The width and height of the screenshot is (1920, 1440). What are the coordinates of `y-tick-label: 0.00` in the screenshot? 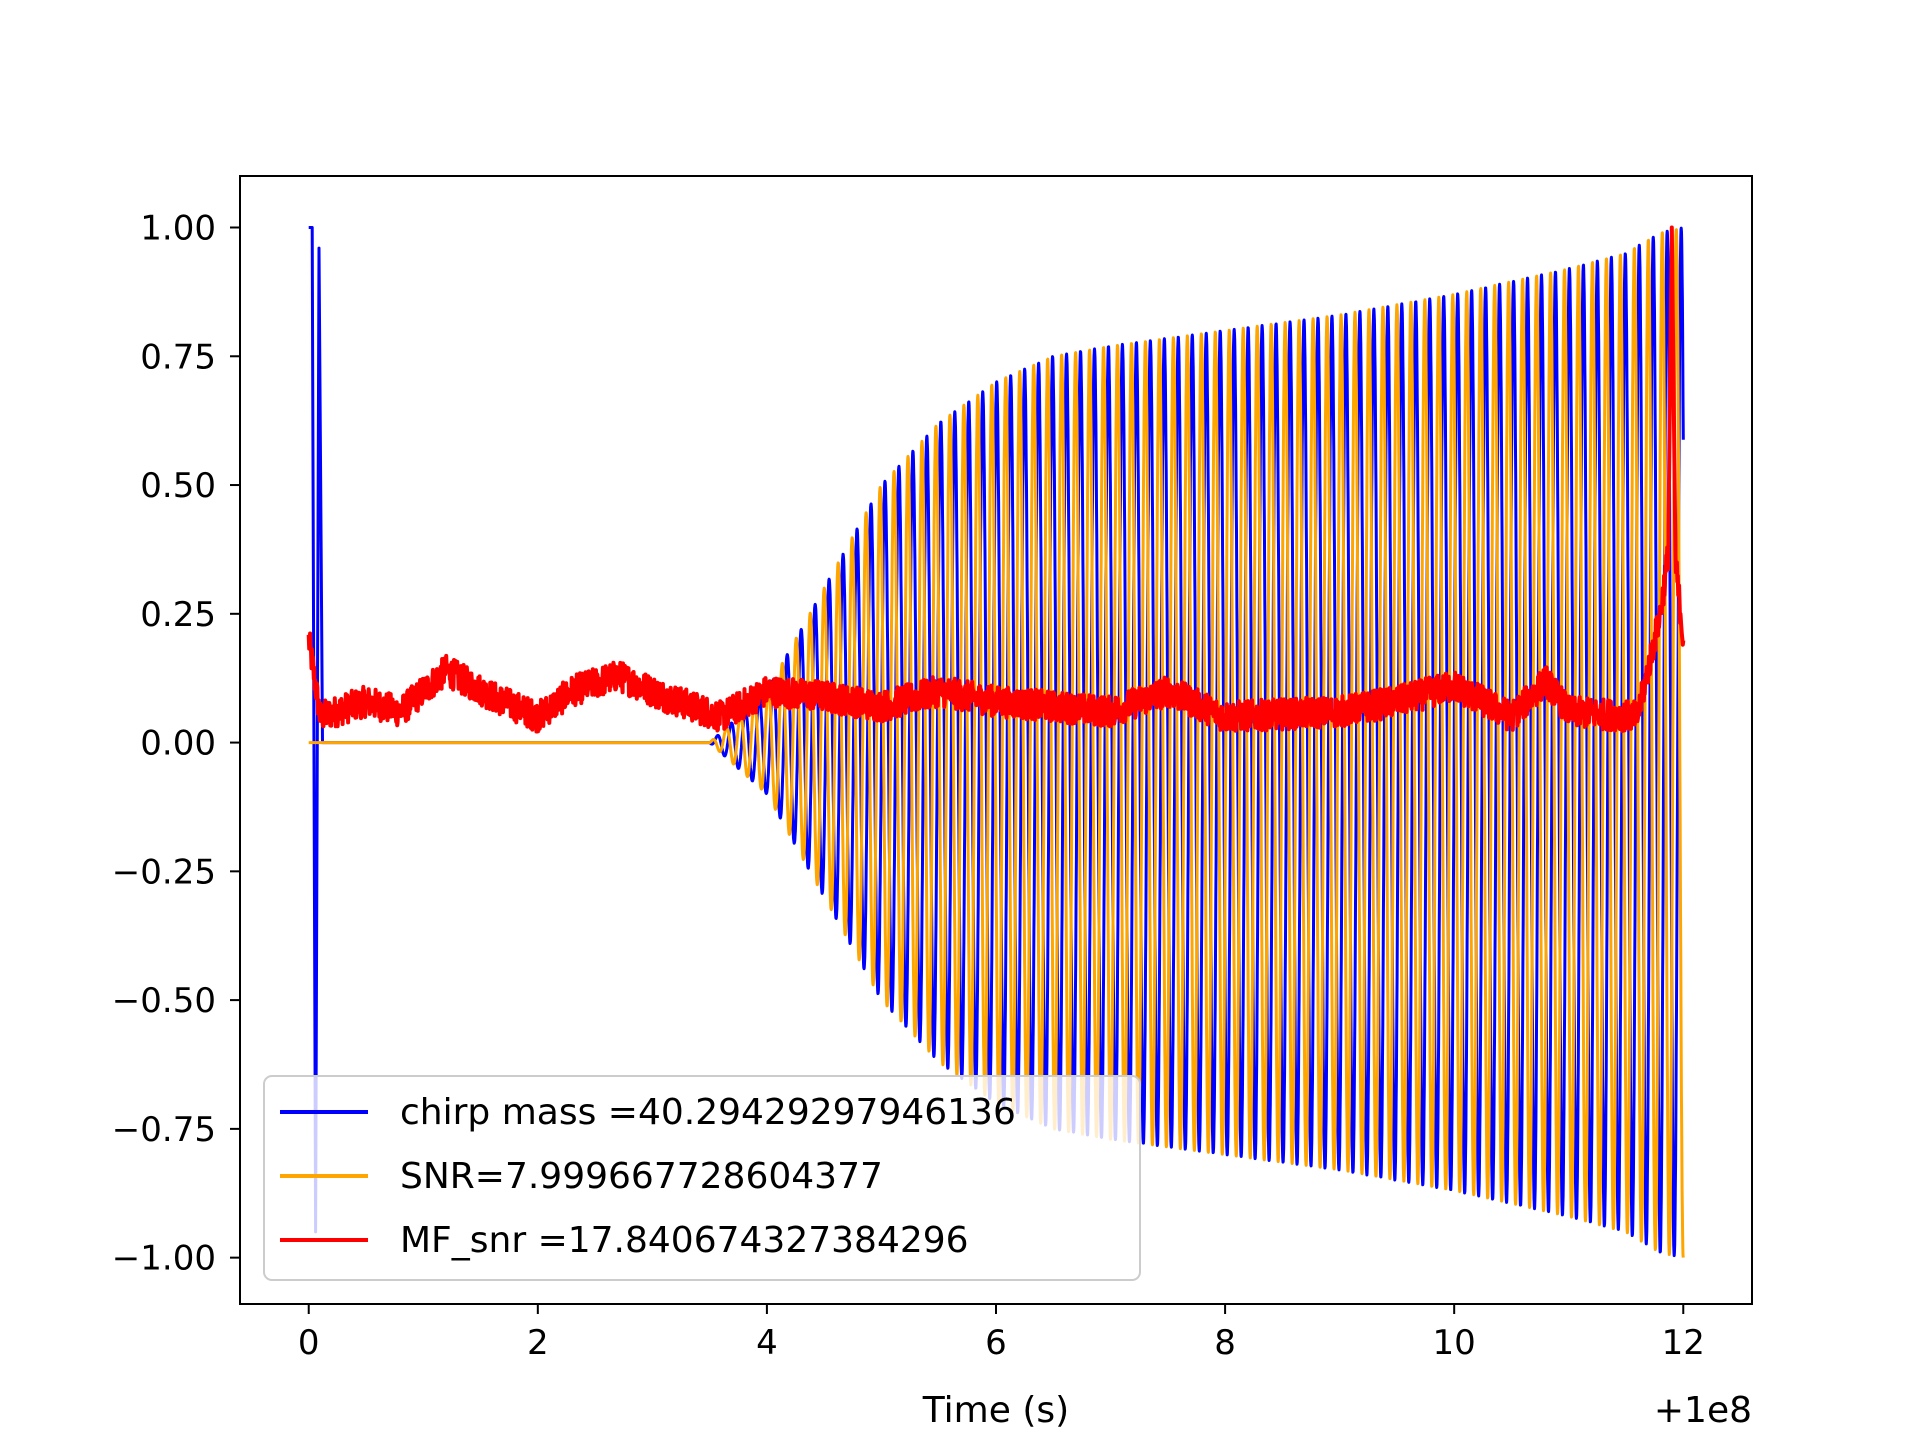 It's located at (178, 744).